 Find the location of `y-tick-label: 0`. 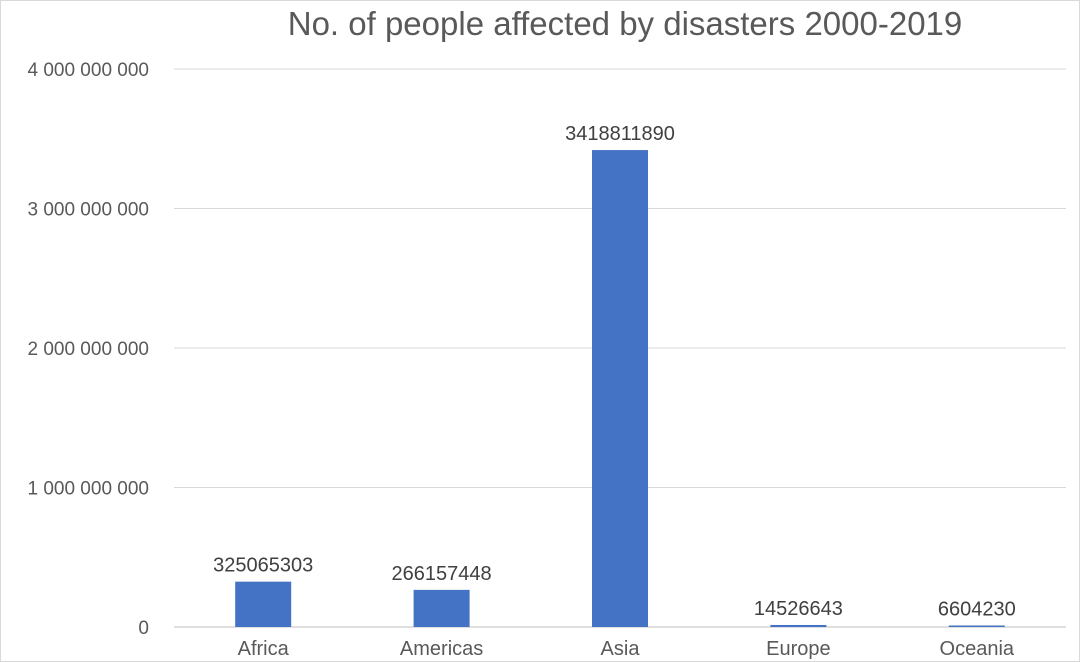

y-tick-label: 0 is located at coordinates (143, 628).